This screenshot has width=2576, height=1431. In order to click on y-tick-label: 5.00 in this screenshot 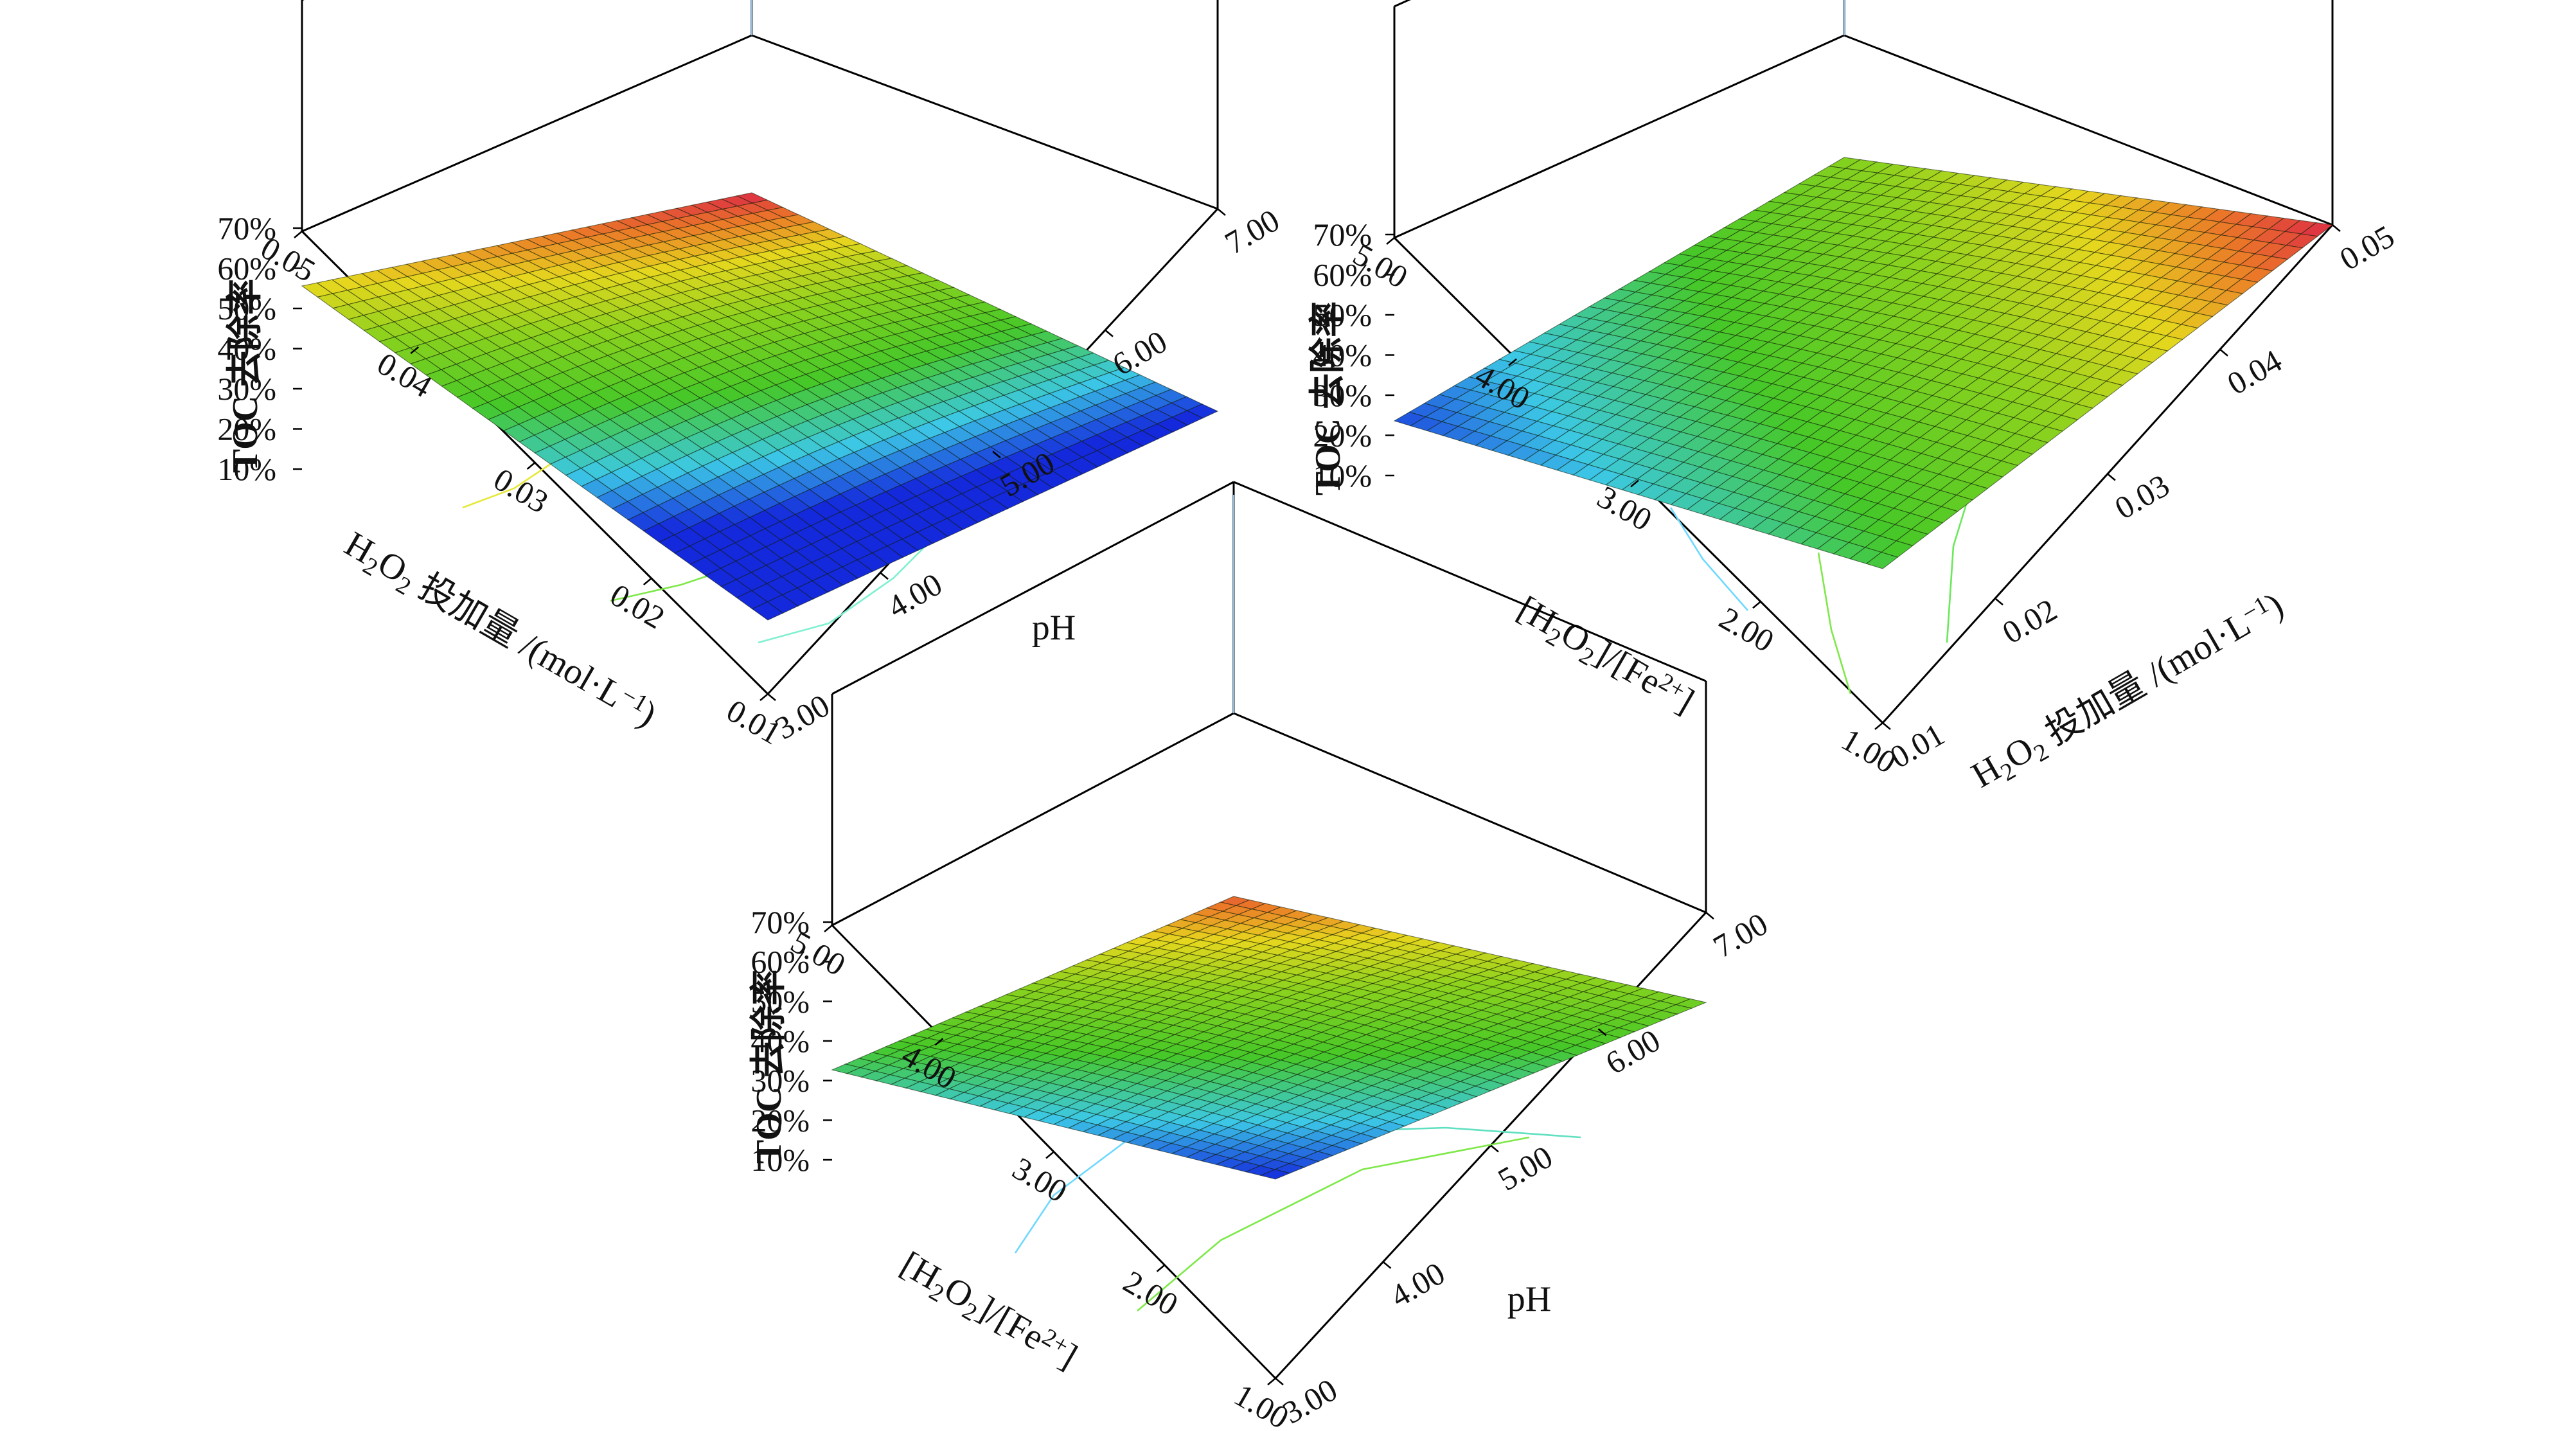, I will do `click(1526, 1168)`.